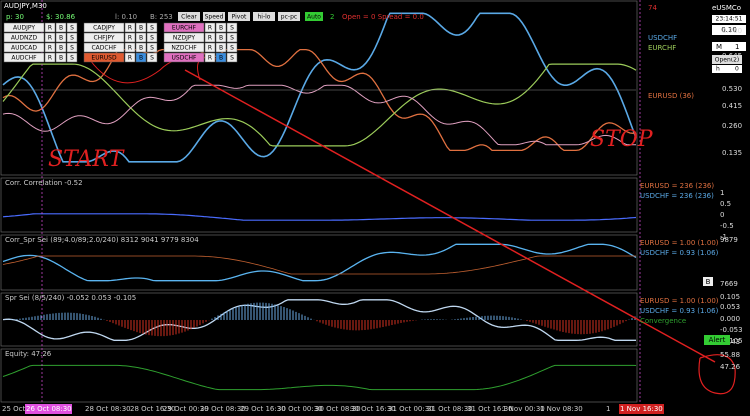 The width and height of the screenshot is (750, 416). I want to click on symbol-name: AUDNZD, so click(24, 38).